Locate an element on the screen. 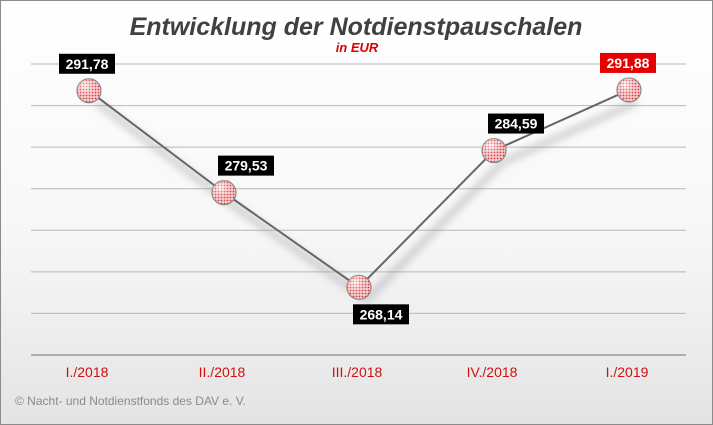  data-label: 291,78 is located at coordinates (87, 64).